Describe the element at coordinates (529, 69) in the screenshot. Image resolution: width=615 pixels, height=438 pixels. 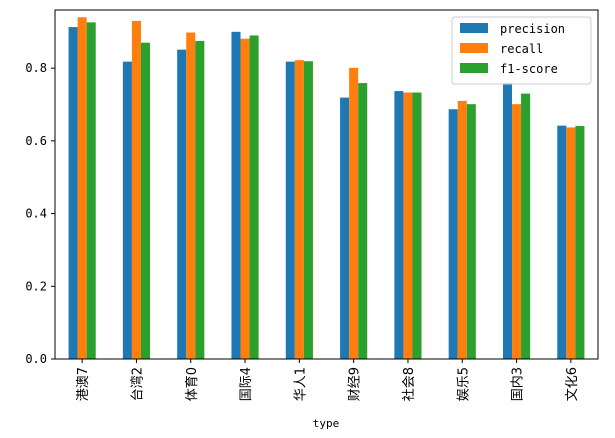
I see `legend-label-f1-score: f1-score` at that location.